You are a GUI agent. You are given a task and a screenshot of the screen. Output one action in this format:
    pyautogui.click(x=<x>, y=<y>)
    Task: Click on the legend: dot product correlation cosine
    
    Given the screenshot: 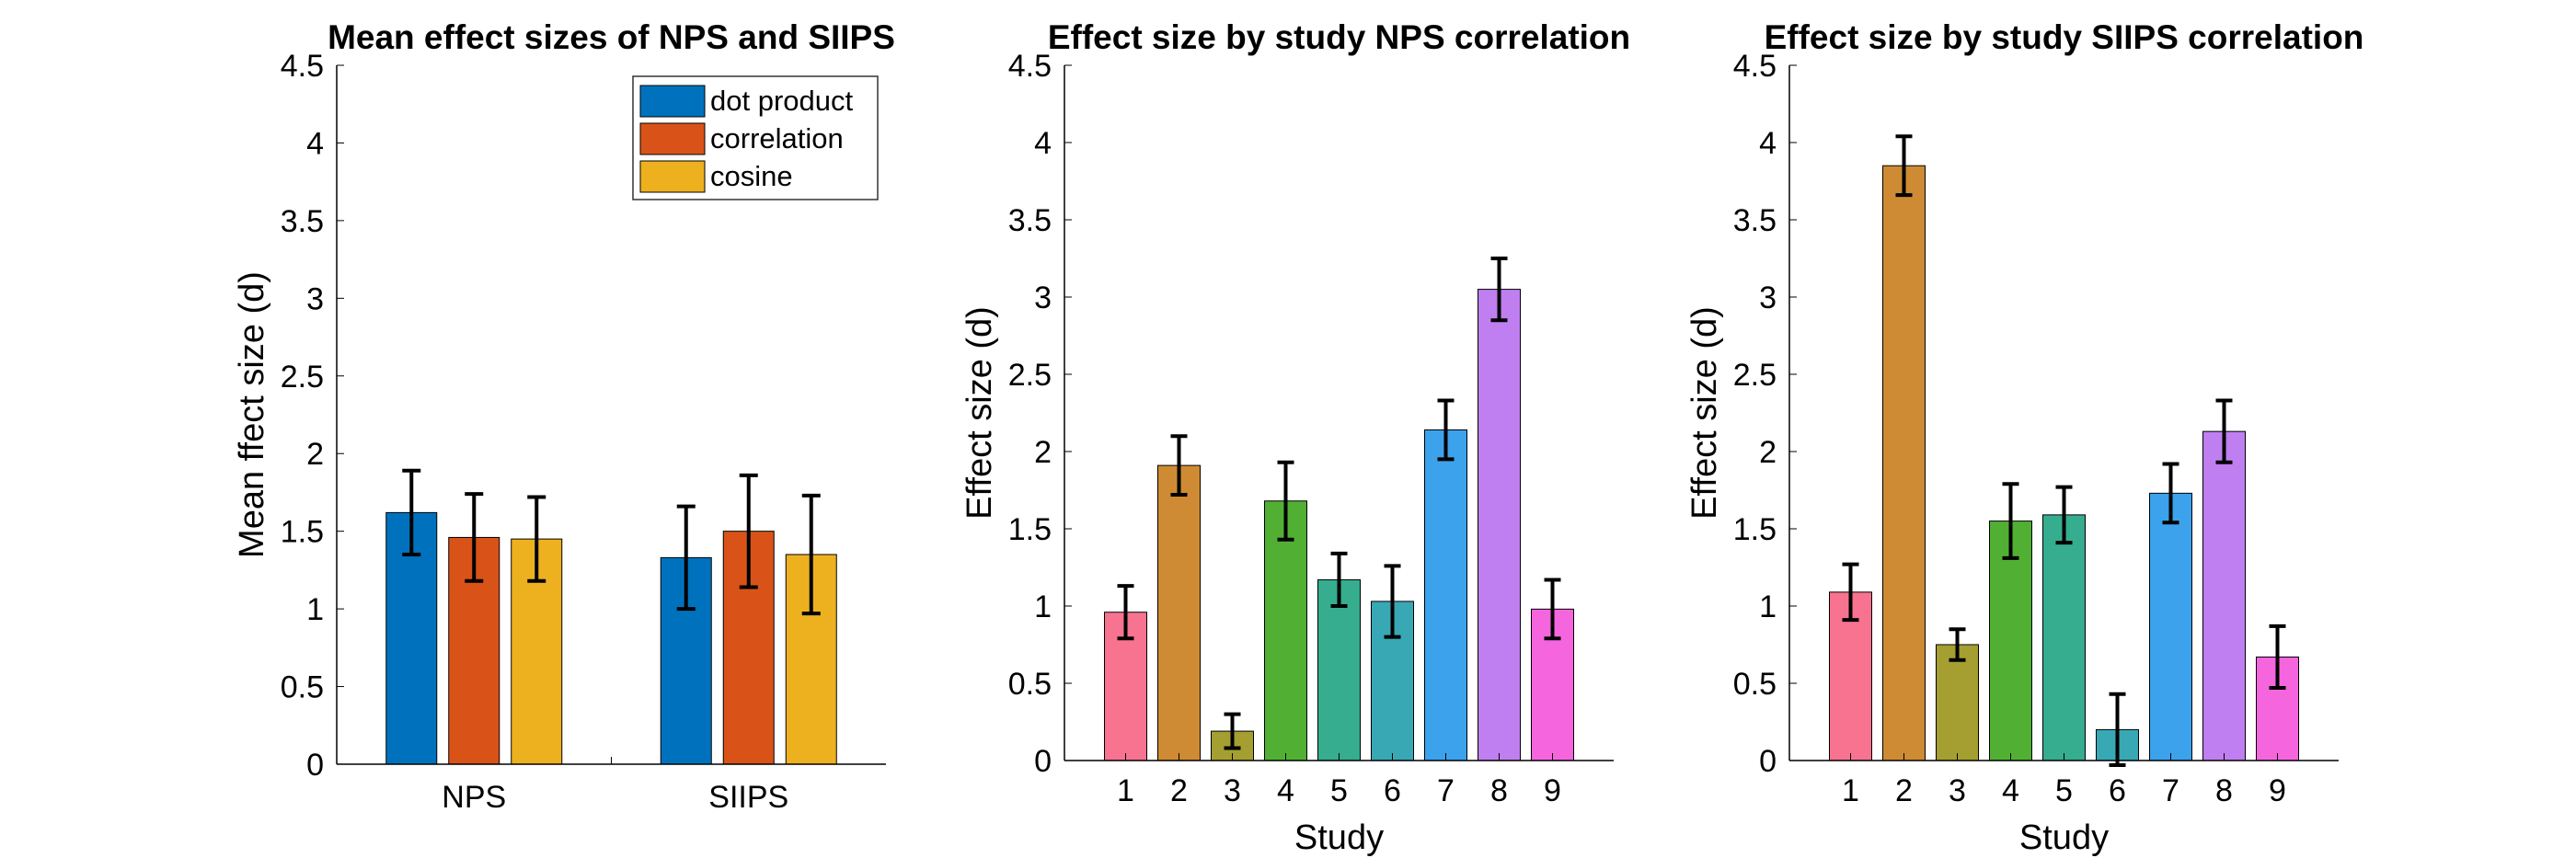 What is the action you would take?
    pyautogui.click(x=755, y=137)
    